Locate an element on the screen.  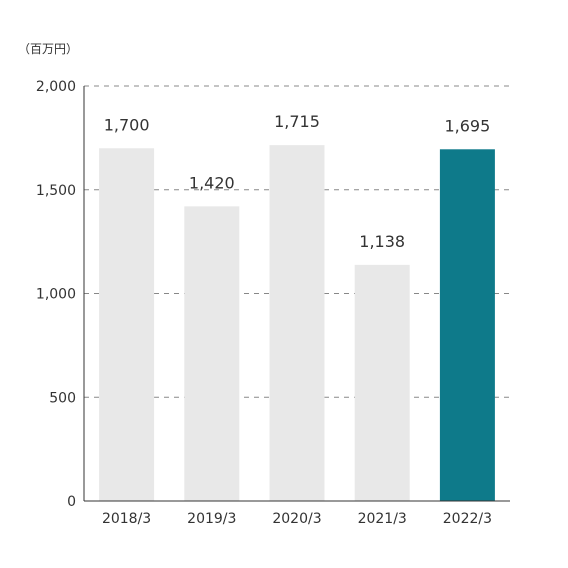
x-tick-label: 2020/3 is located at coordinates (296, 519).